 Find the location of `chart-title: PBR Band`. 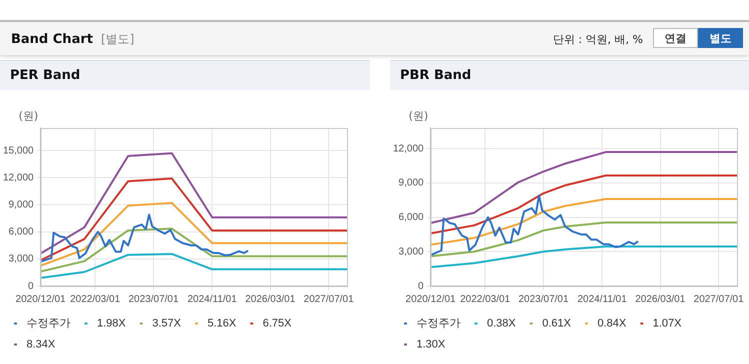

chart-title: PBR Band is located at coordinates (569, 75).